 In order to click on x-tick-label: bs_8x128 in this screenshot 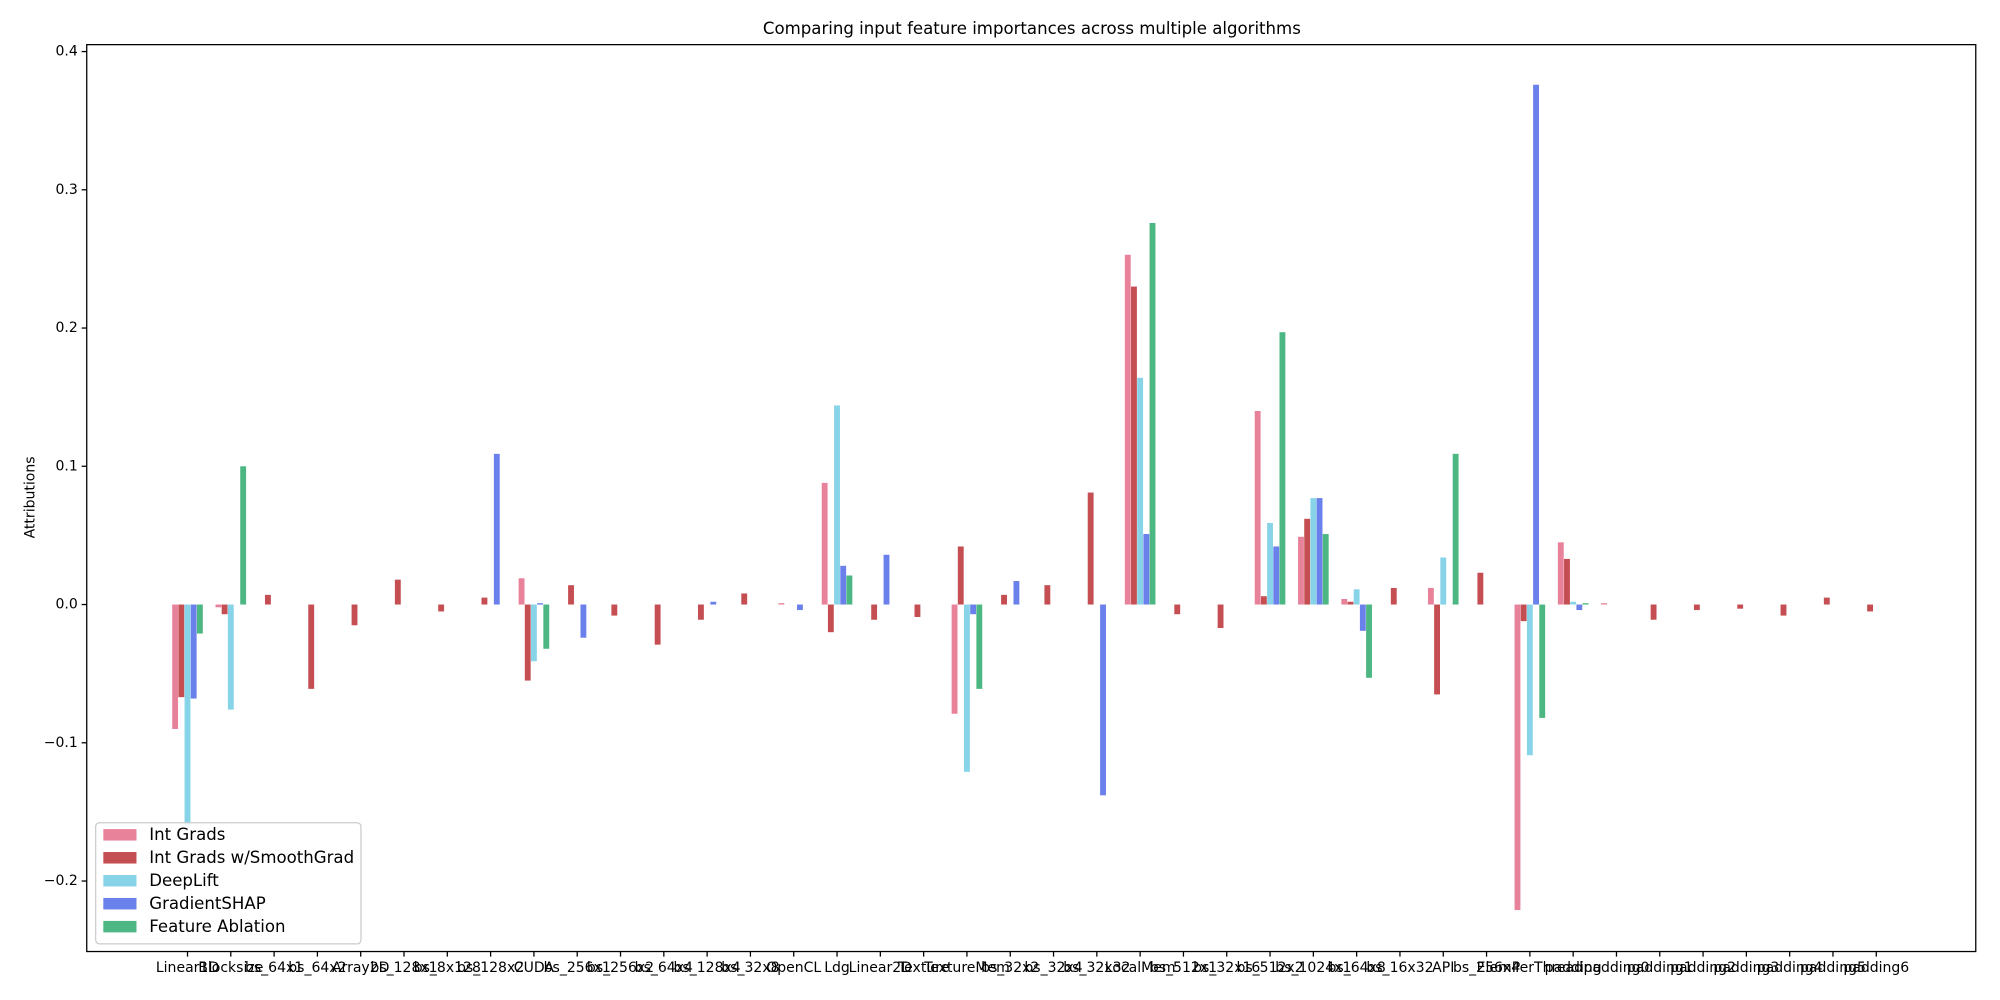, I will do `click(447, 968)`.